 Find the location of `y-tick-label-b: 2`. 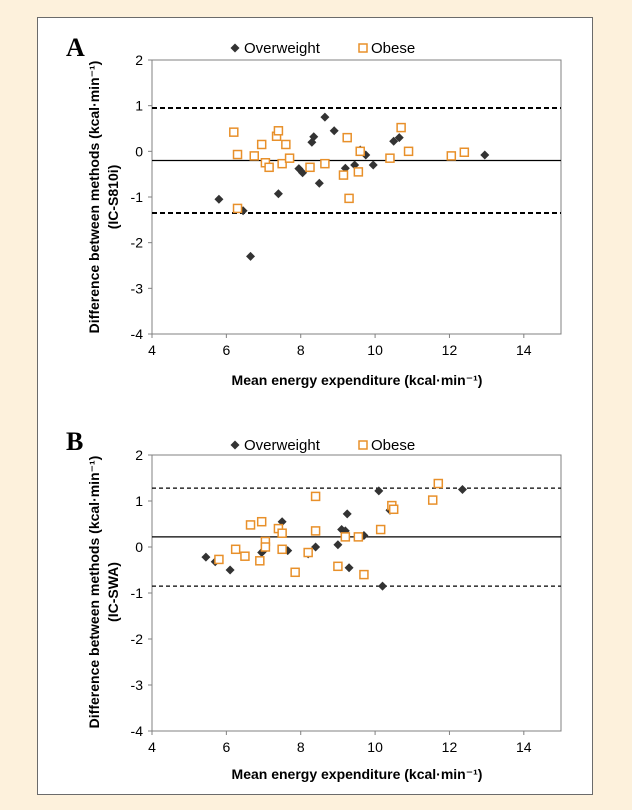

y-tick-label-b: 2 is located at coordinates (139, 455).